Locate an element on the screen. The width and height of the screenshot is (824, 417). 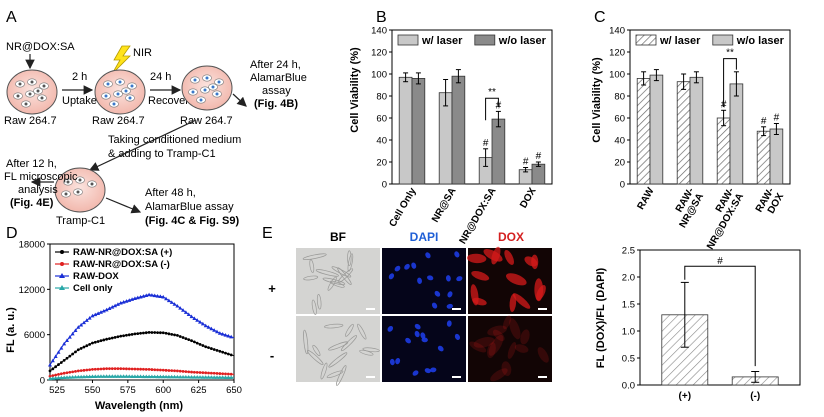
series-line is located at coordinates (141, 352).